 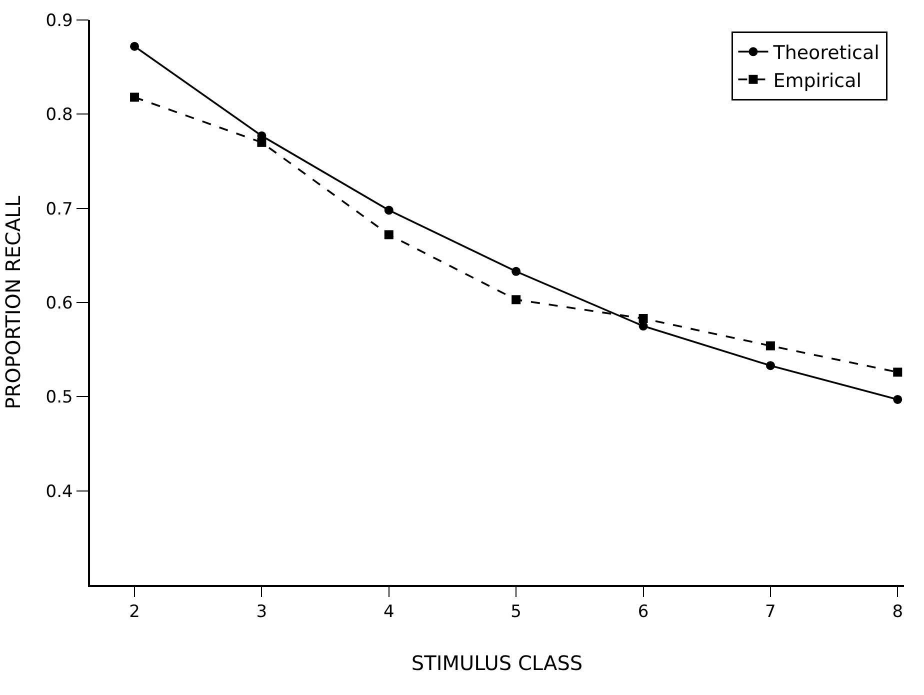 I want to click on y-axis-title: PROPORTION RECALL, so click(x=12, y=302).